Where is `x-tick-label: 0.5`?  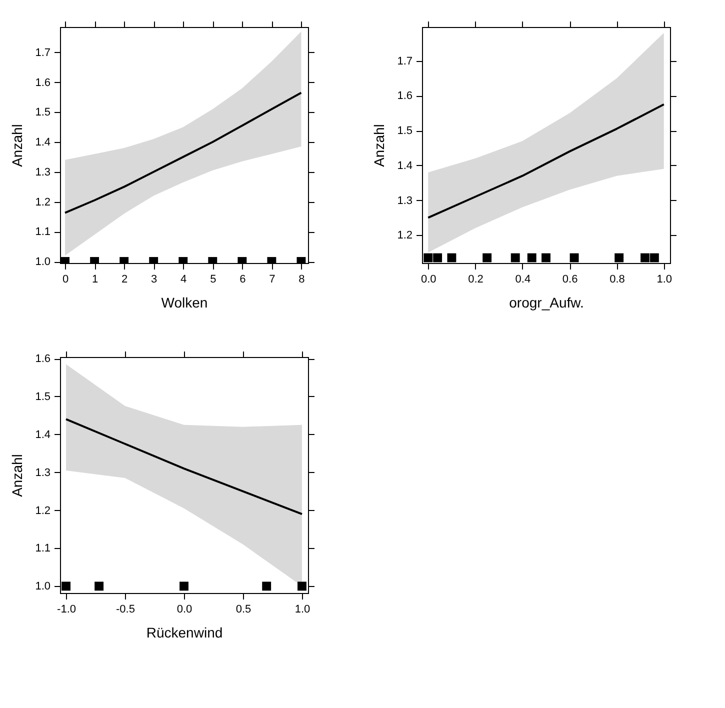
x-tick-label: 0.5 is located at coordinates (244, 610).